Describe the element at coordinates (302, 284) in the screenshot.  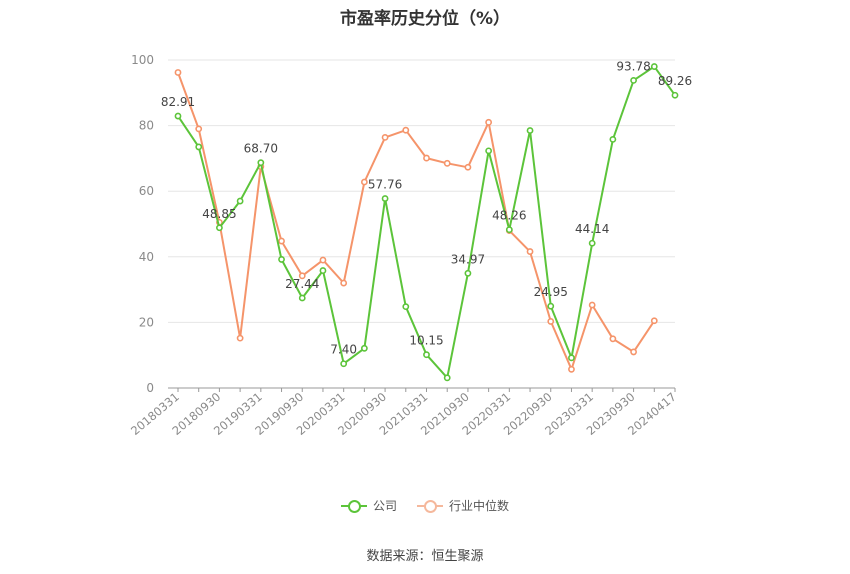
I see `data-label: 27.44` at that location.